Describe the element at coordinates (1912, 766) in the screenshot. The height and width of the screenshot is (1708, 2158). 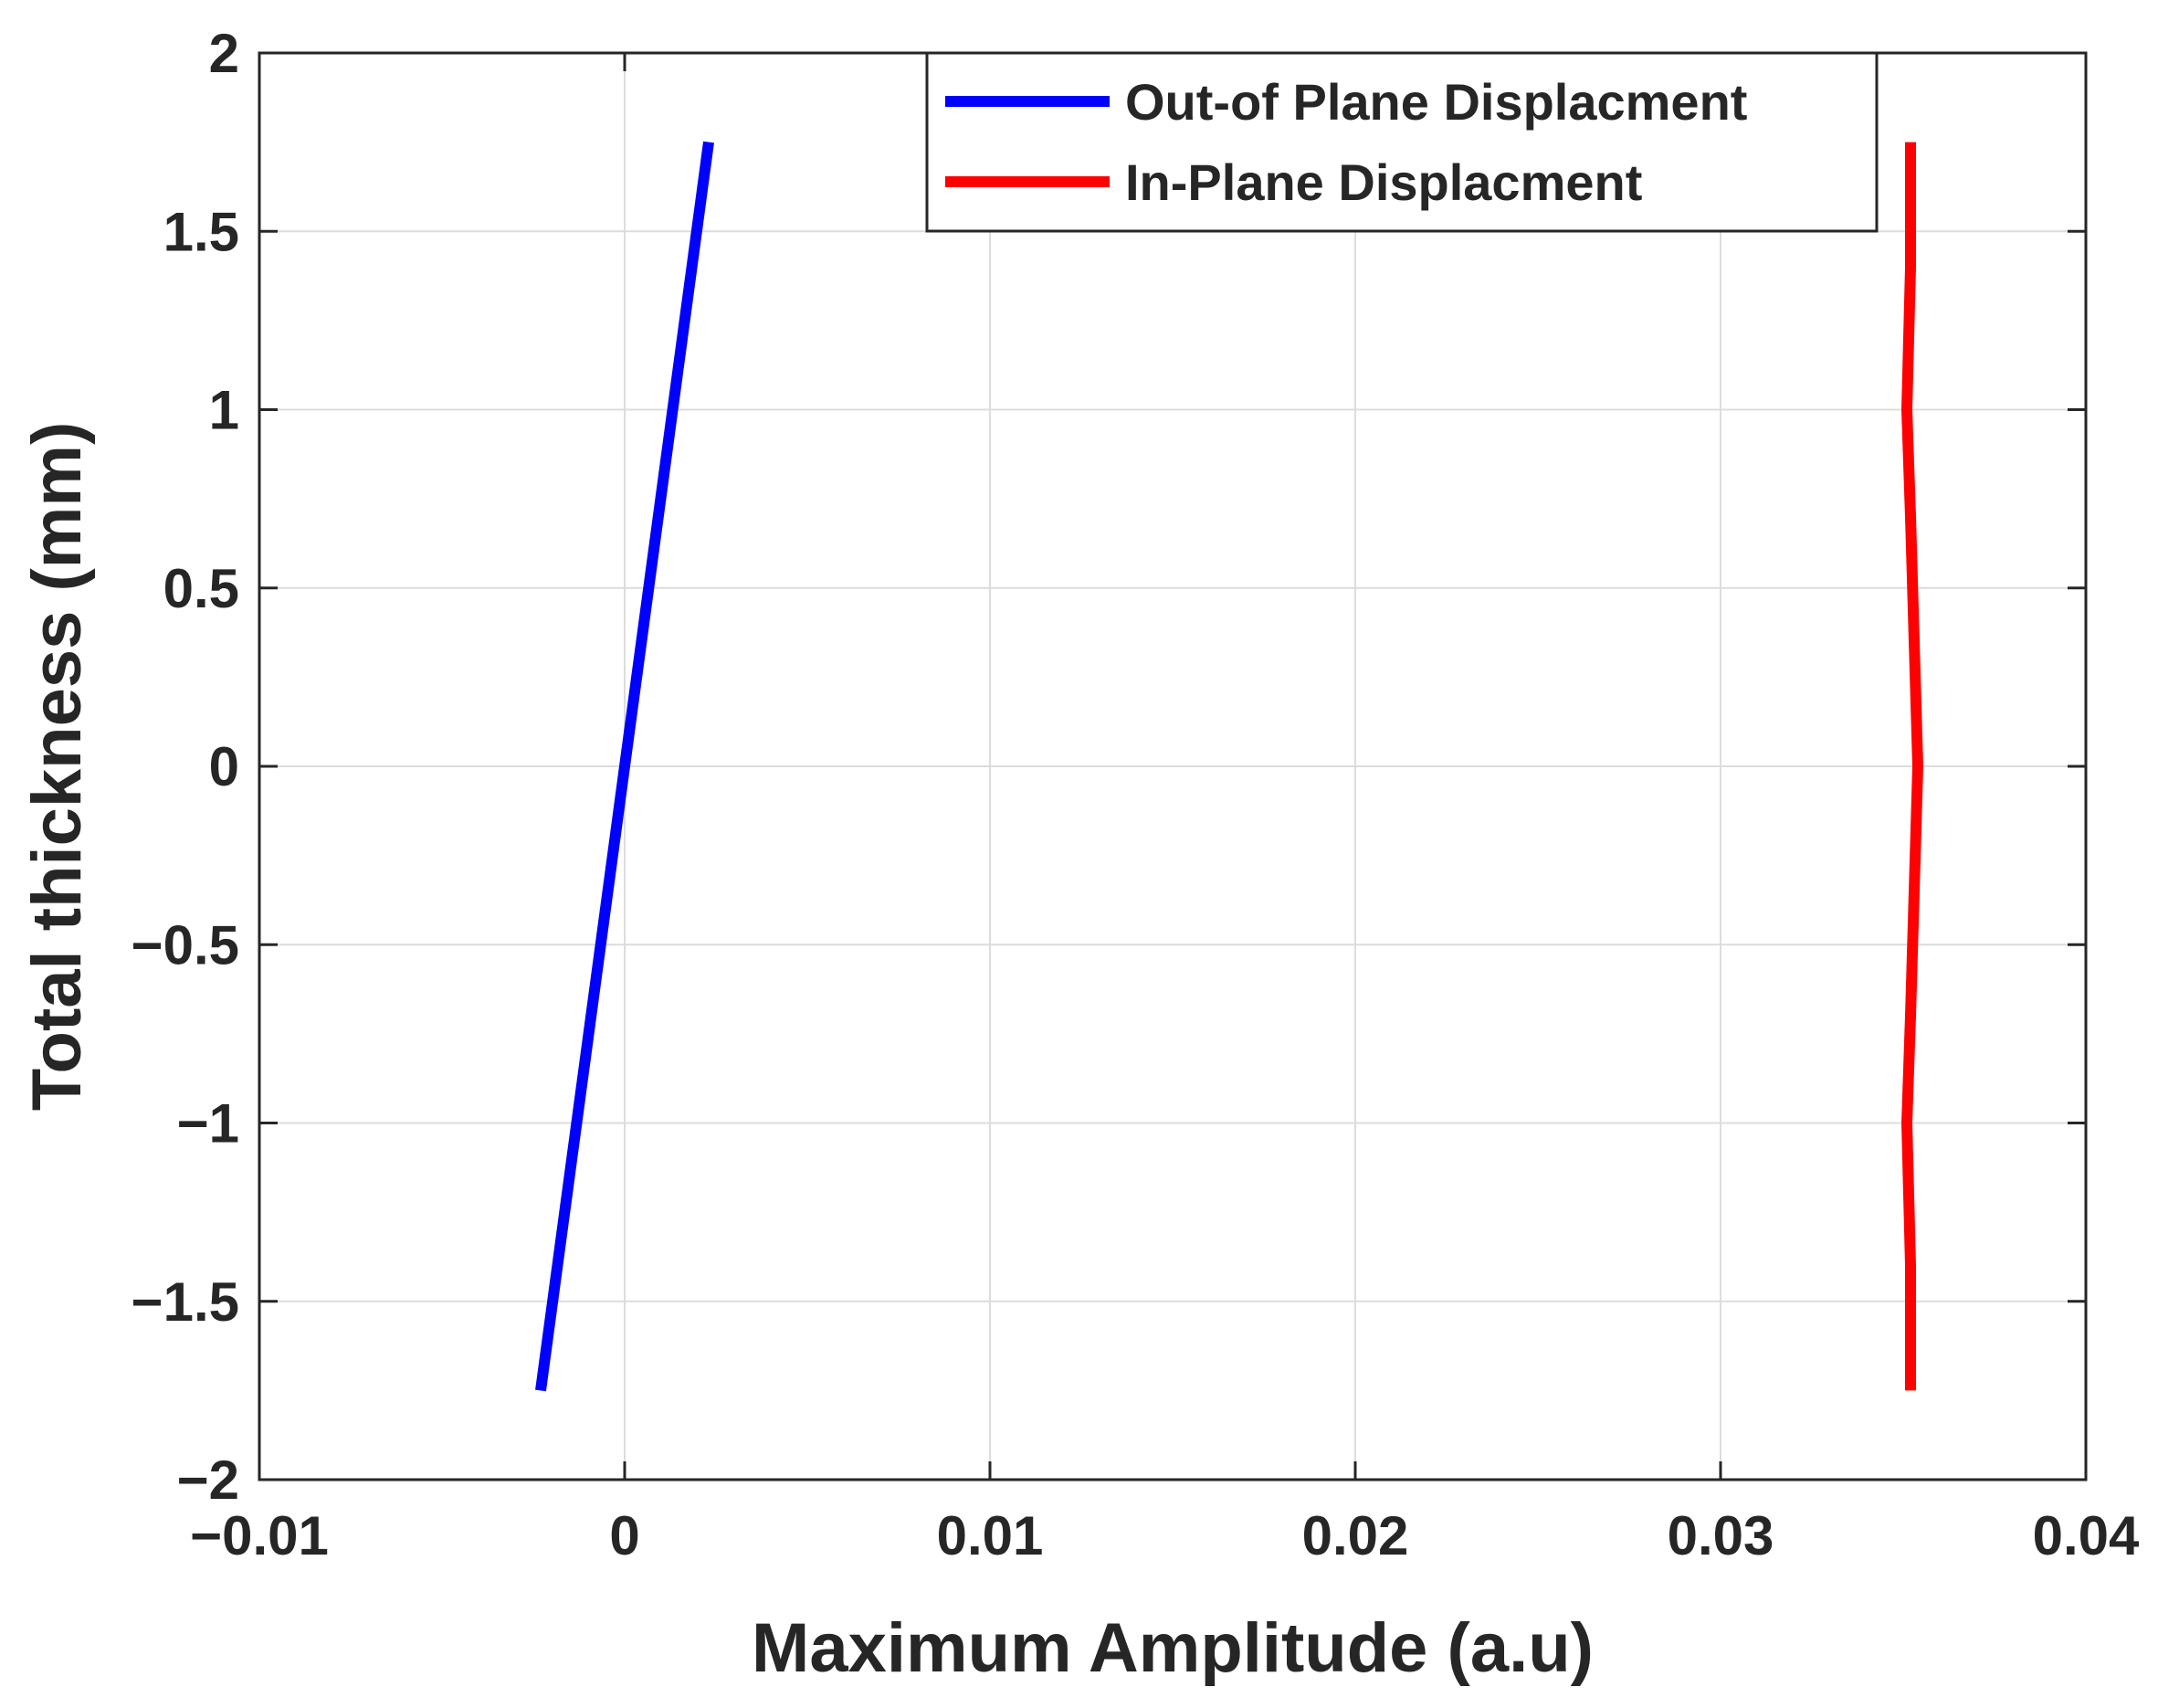
I see `series-line-in-plane` at that location.